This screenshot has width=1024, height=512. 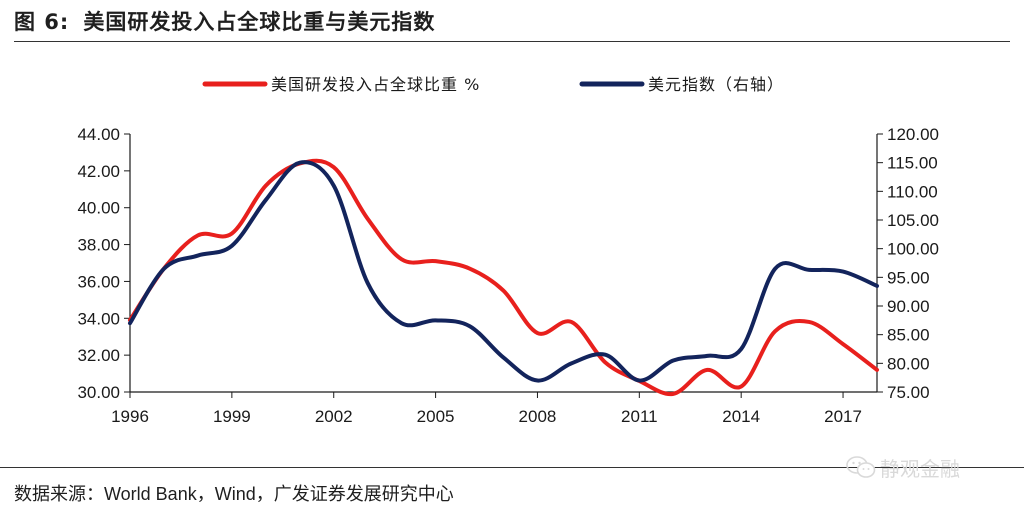 What do you see at coordinates (912, 163) in the screenshot?
I see `right-tick-label: 115.00` at bounding box center [912, 163].